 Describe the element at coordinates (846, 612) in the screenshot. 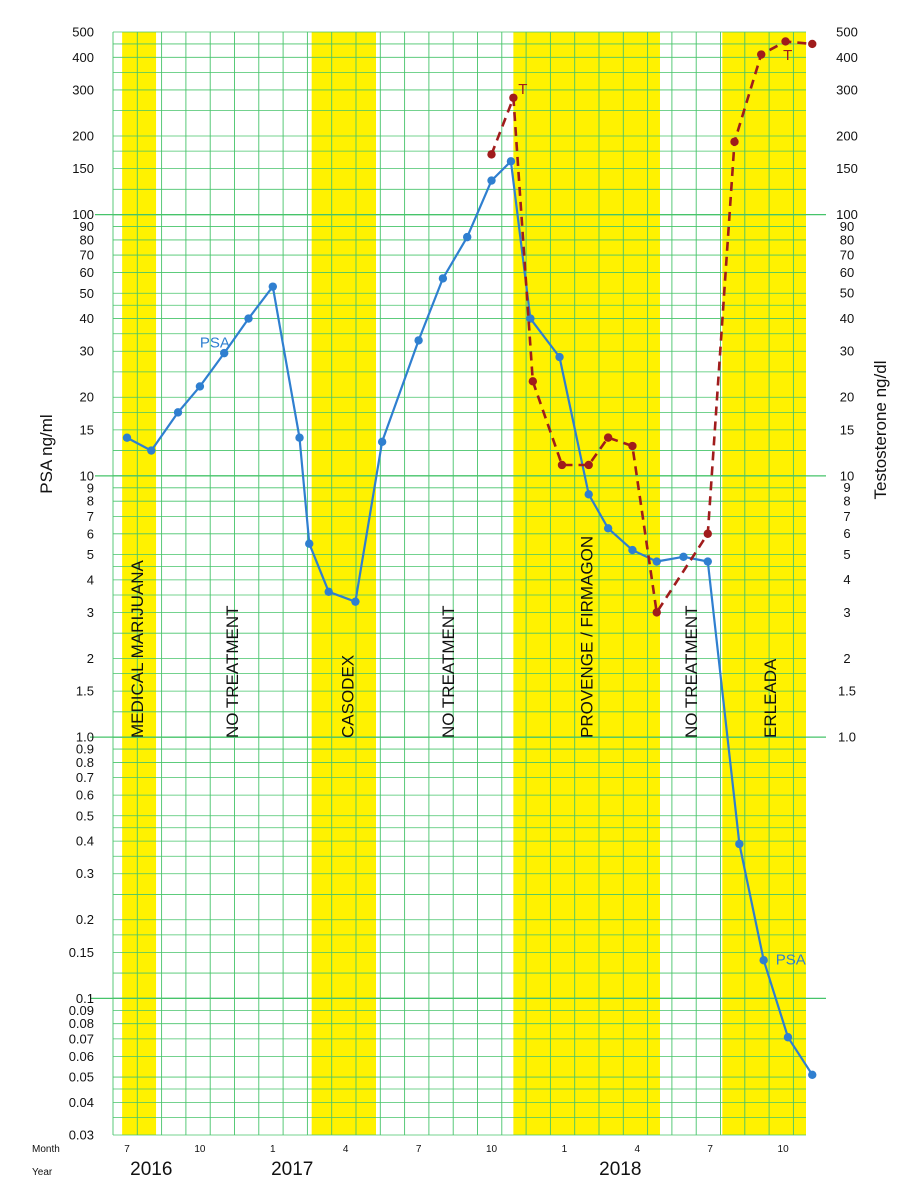

I see `y-right-tick-label: 3` at that location.